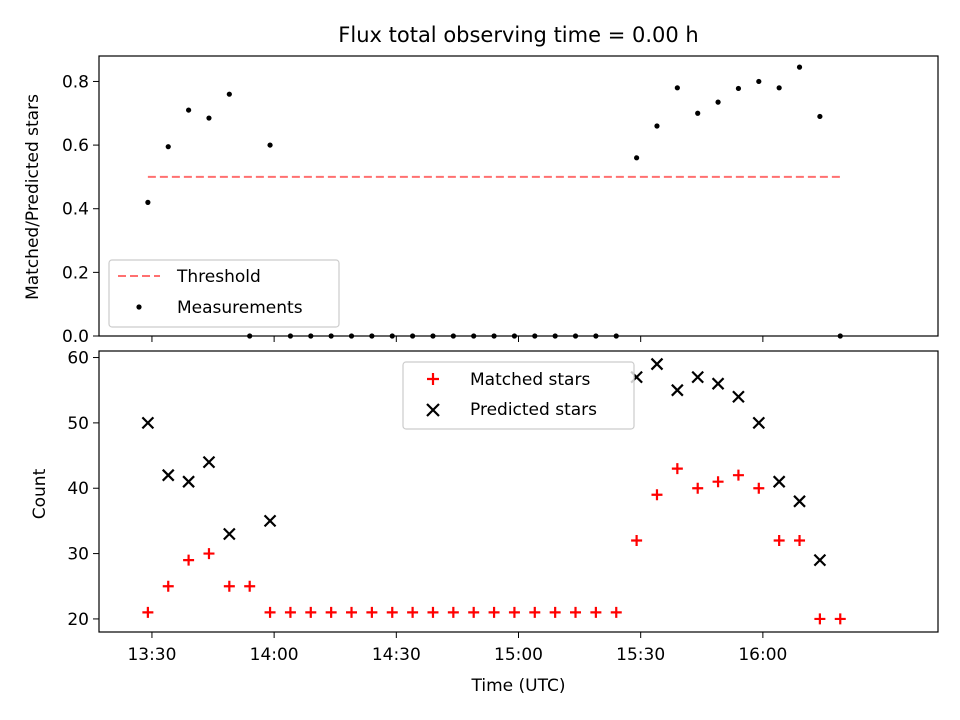  I want to click on x-tick-label: 15:30, so click(640, 655).